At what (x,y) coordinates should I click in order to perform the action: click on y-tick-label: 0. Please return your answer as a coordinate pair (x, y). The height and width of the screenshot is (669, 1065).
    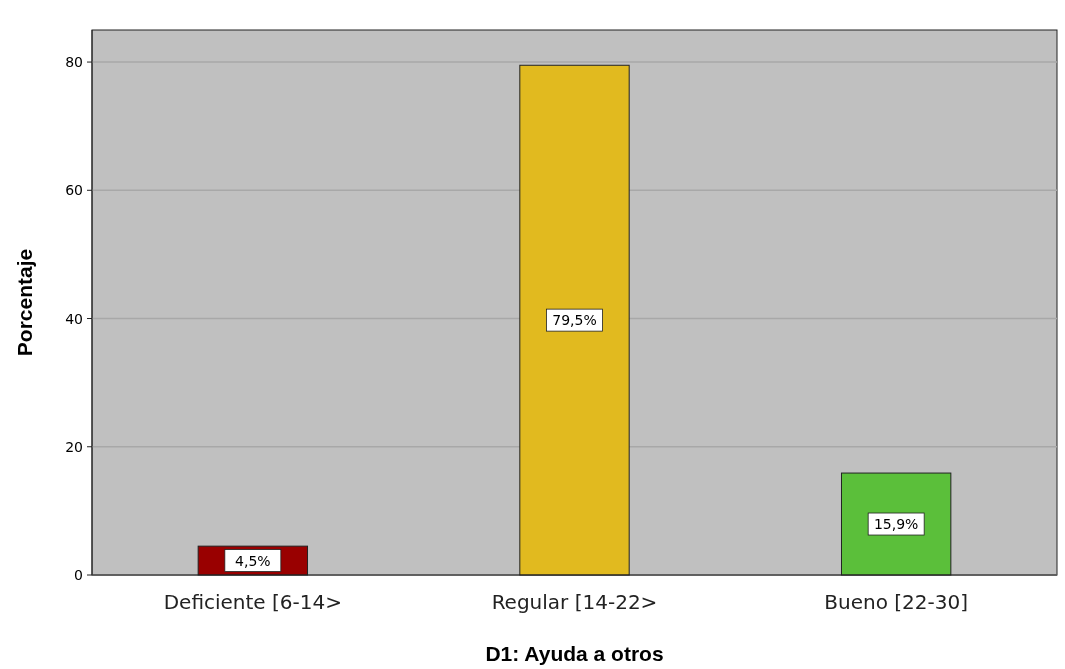
    Looking at the image, I should click on (78, 575).